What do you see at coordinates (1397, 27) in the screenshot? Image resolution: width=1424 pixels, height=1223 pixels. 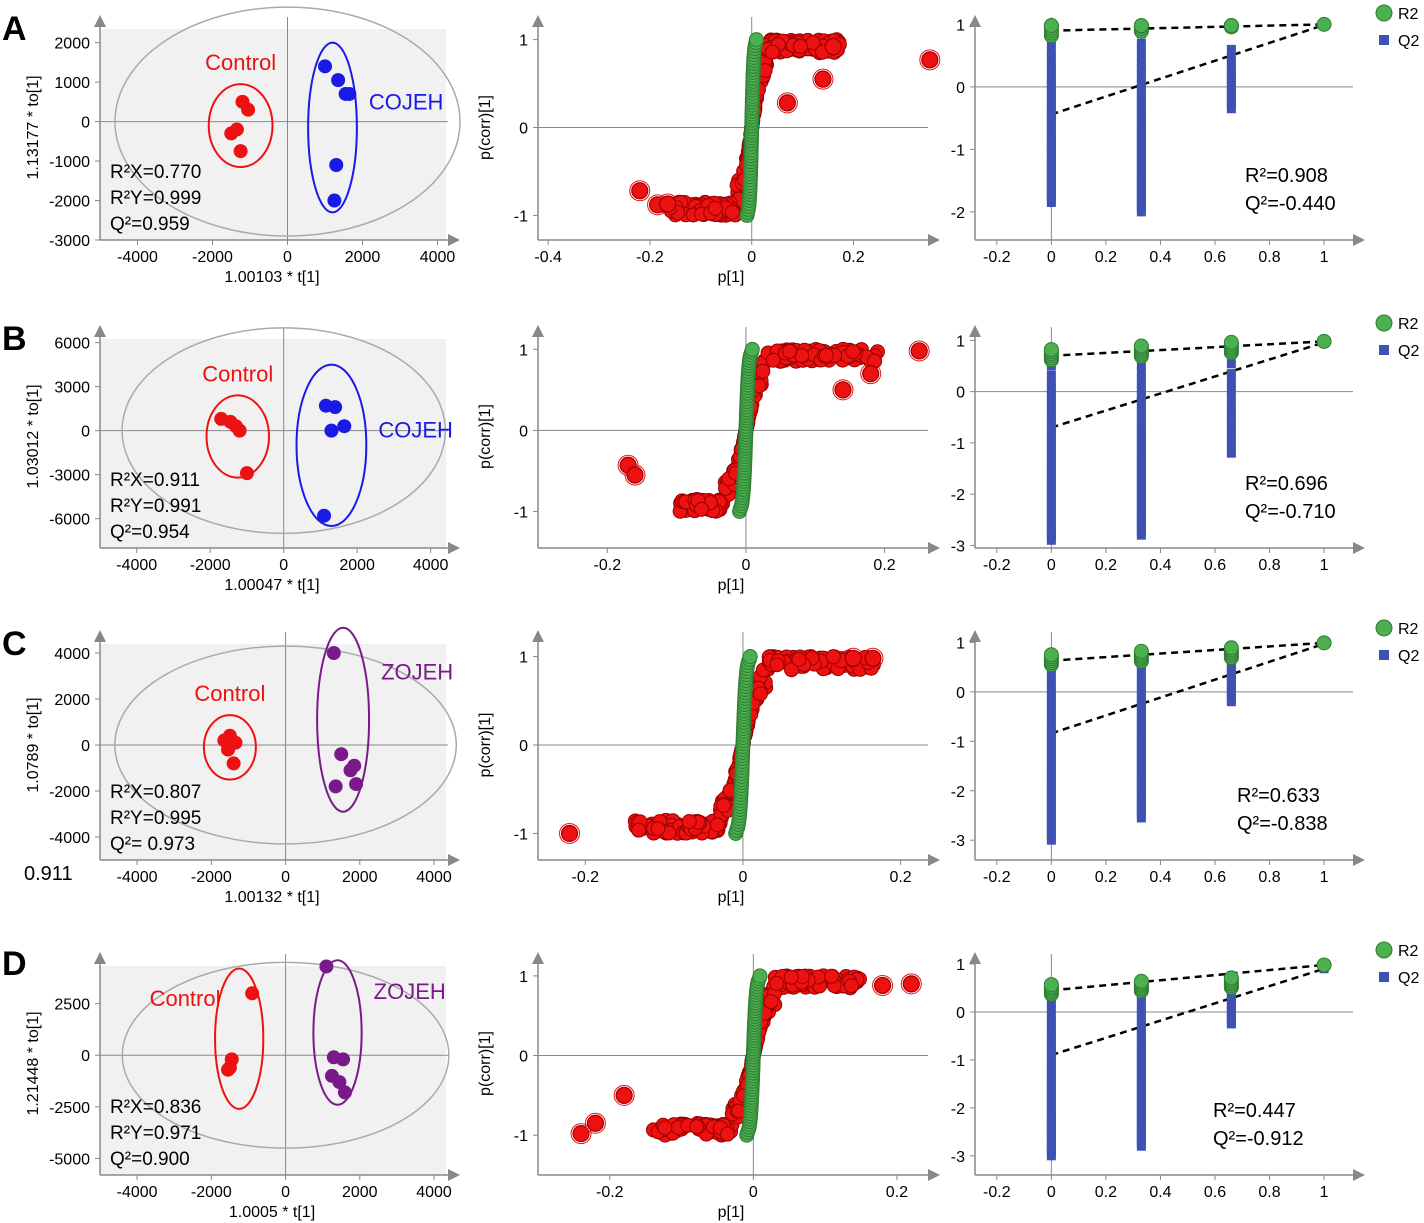 I see `legend: R2 Q2` at bounding box center [1397, 27].